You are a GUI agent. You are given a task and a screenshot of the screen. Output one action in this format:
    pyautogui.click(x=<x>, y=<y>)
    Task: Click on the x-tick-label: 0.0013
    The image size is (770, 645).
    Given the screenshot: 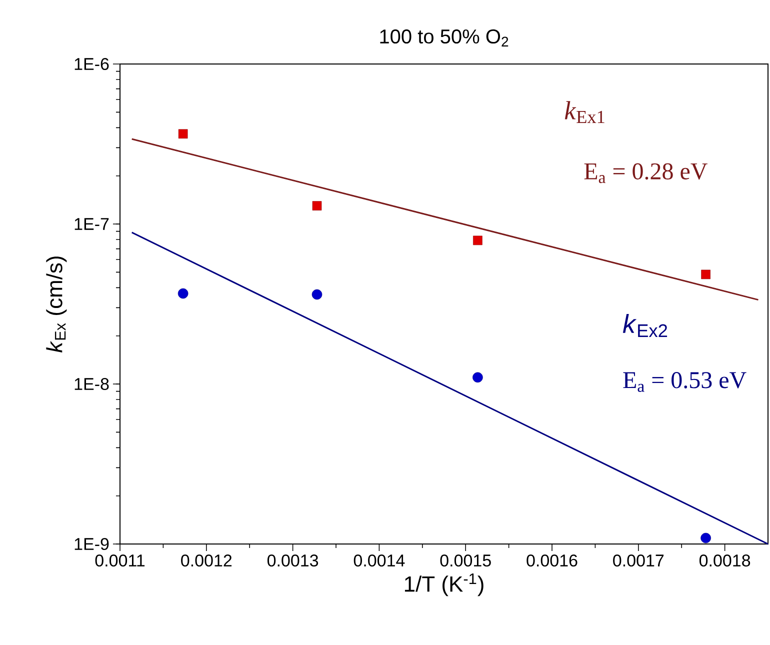 What is the action you would take?
    pyautogui.click(x=292, y=560)
    